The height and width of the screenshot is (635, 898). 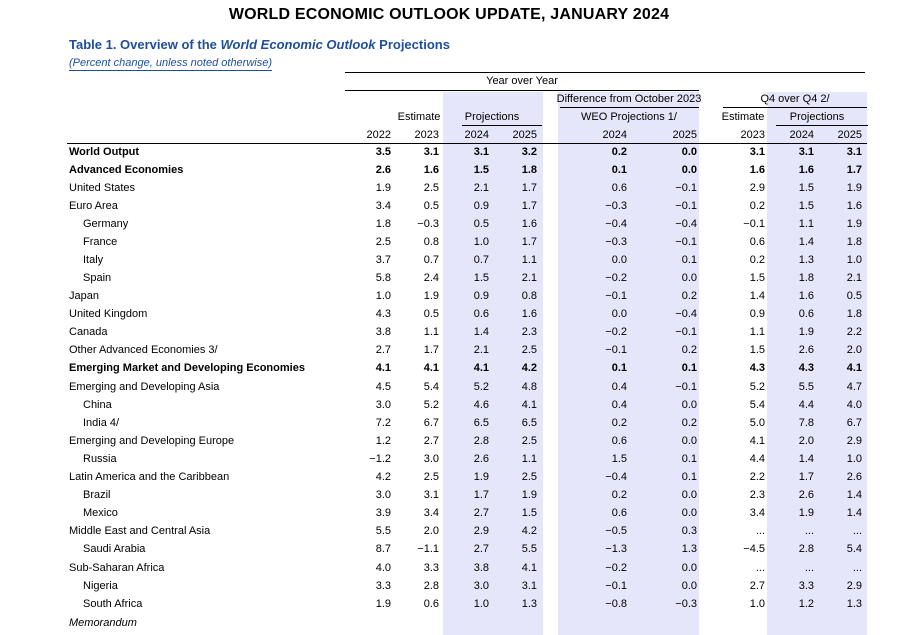 I want to click on row-label: World Output, so click(x=104, y=152).